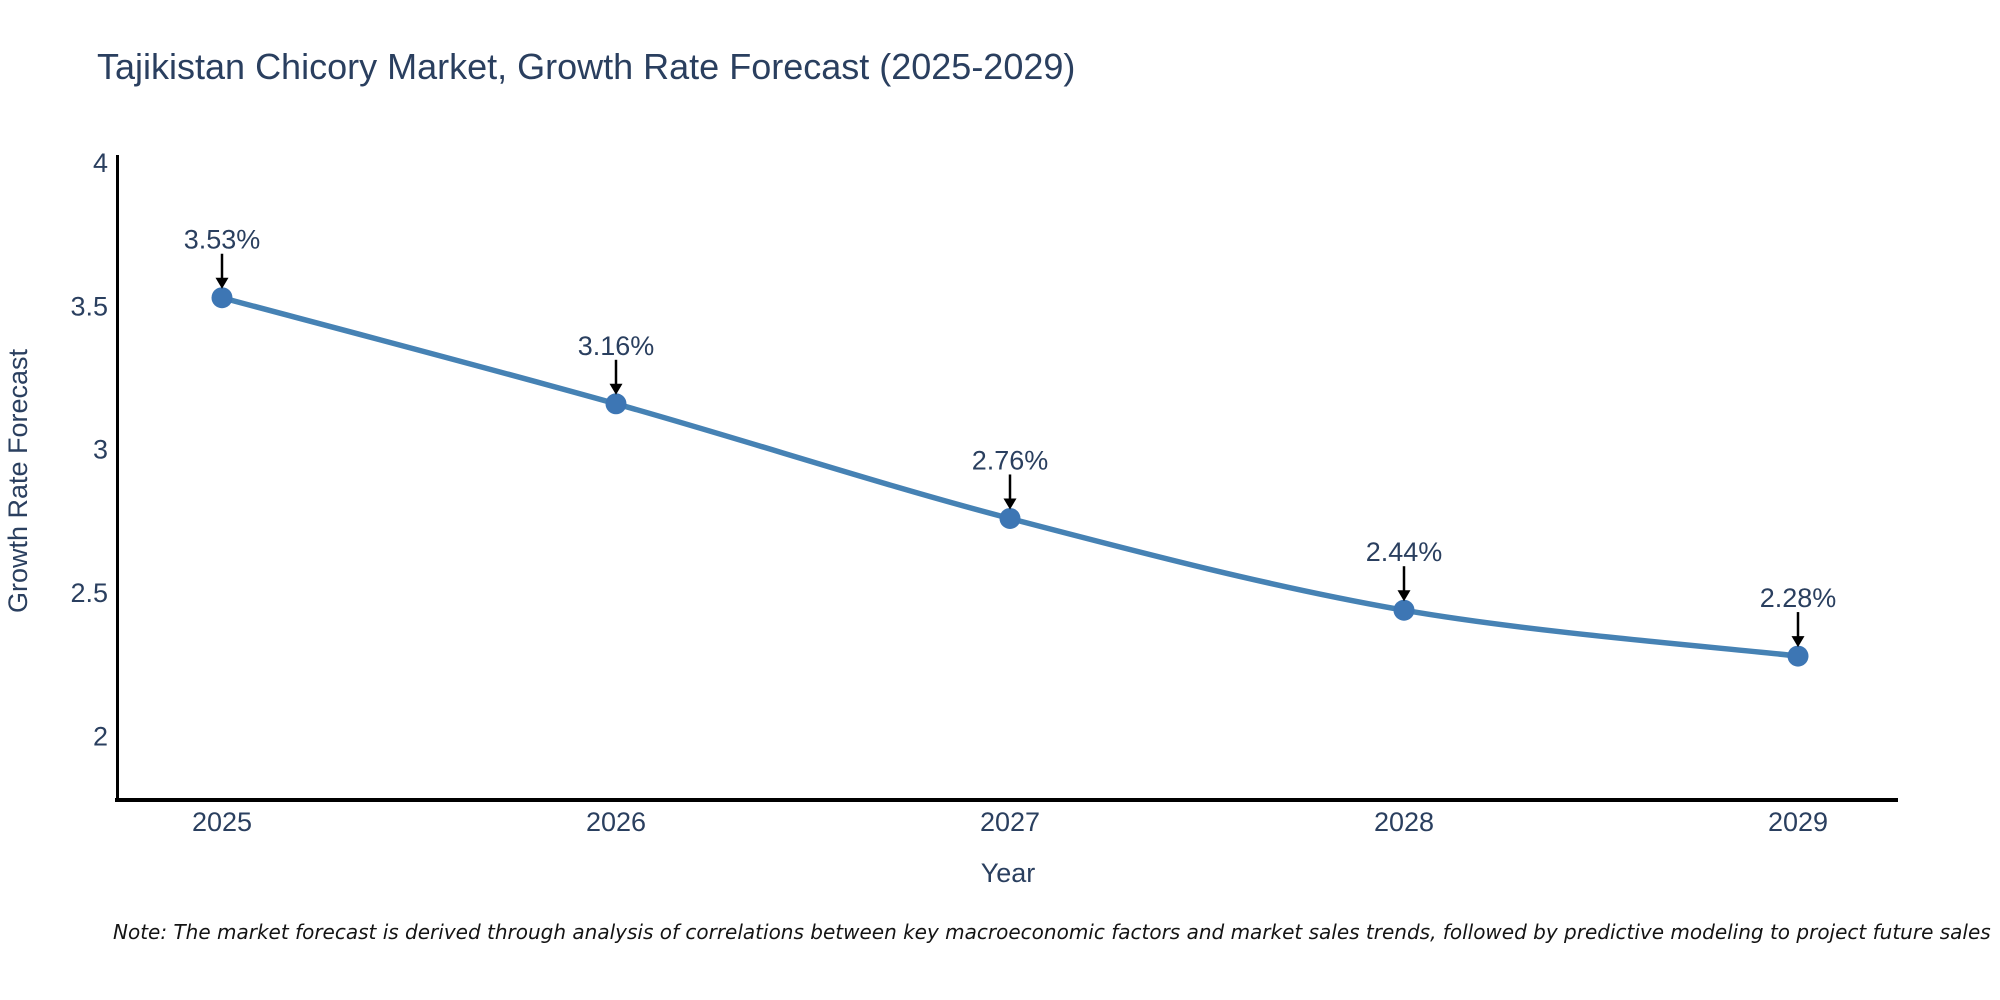 Image resolution: width=2000 pixels, height=1000 pixels. I want to click on data-point-label: 2.28%, so click(1798, 598).